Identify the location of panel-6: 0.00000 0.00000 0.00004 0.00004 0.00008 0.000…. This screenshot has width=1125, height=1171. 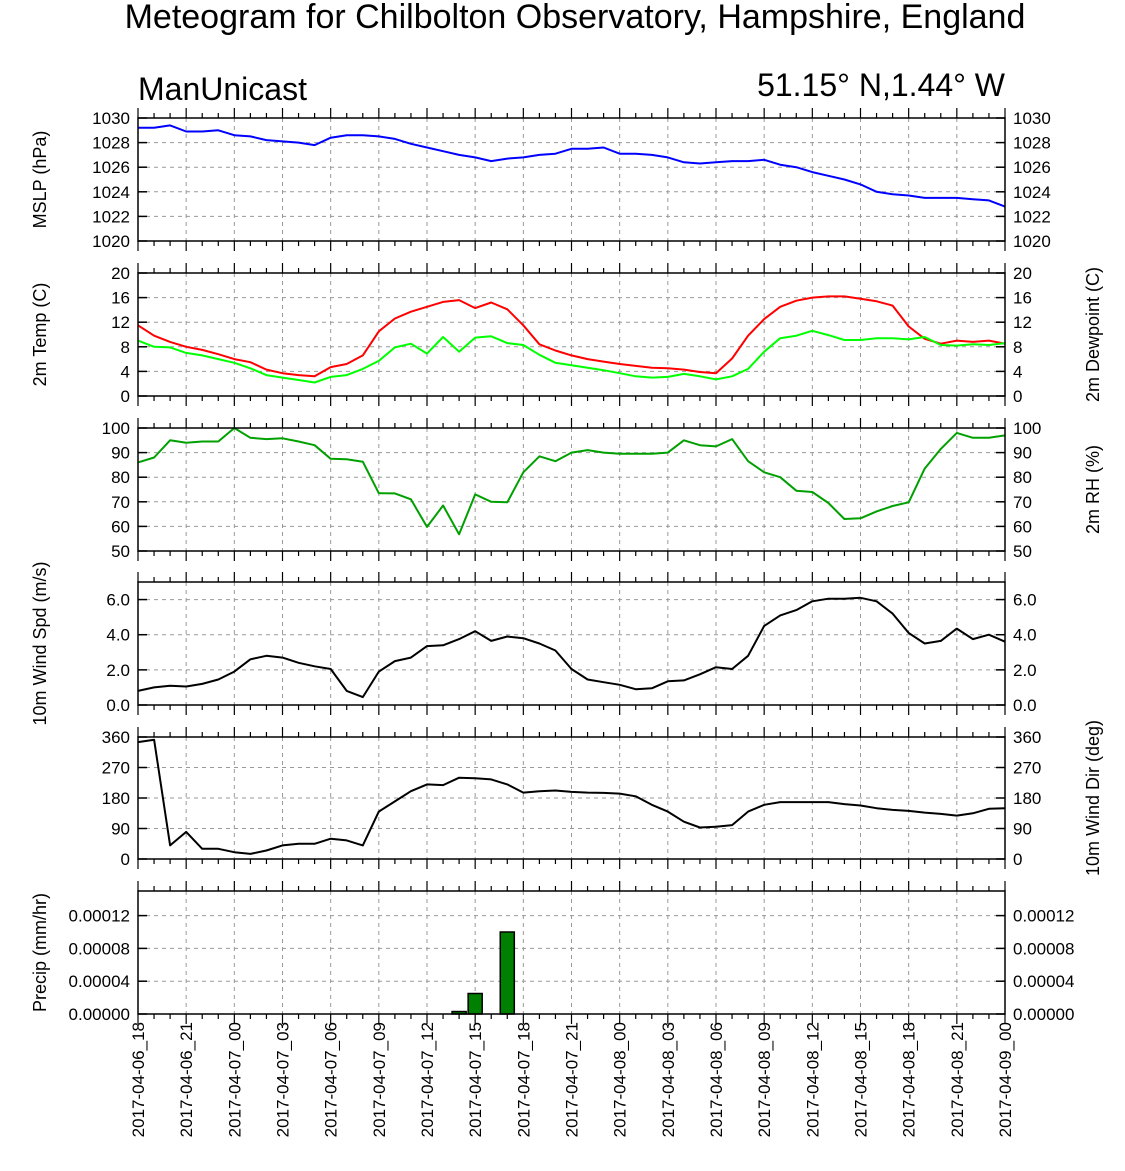
(552, 952).